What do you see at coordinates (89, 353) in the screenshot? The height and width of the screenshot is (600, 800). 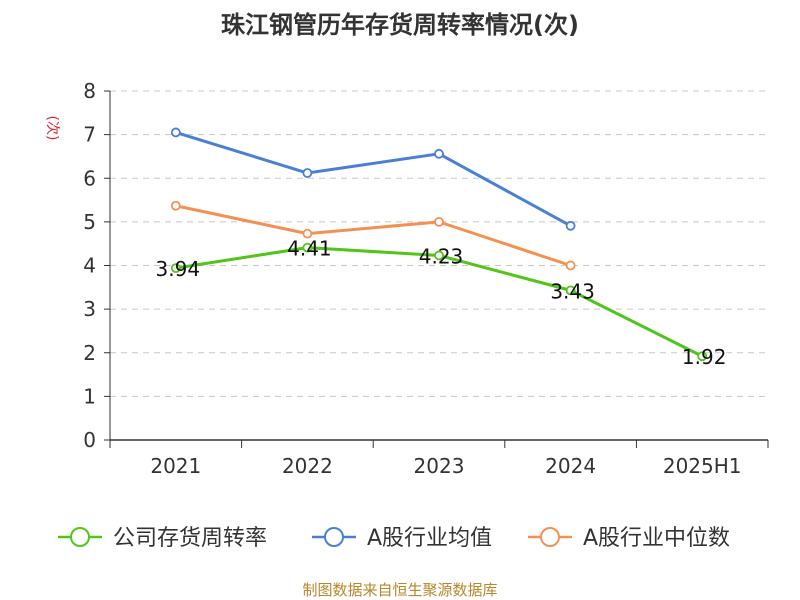 I see `y-tick-label: 2` at bounding box center [89, 353].